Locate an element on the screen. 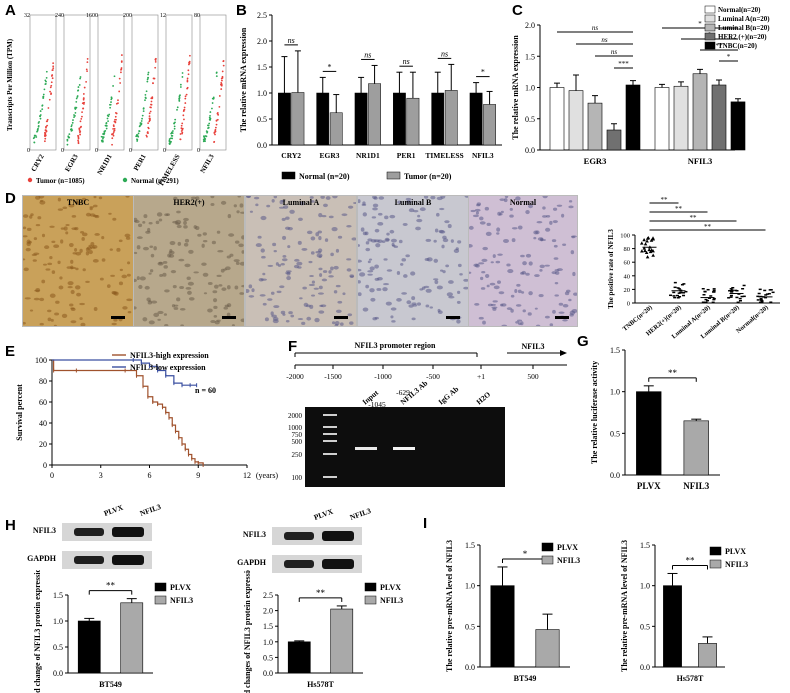 The width and height of the screenshot is (790, 693). x-axis-label: BT549 is located at coordinates (110, 684).